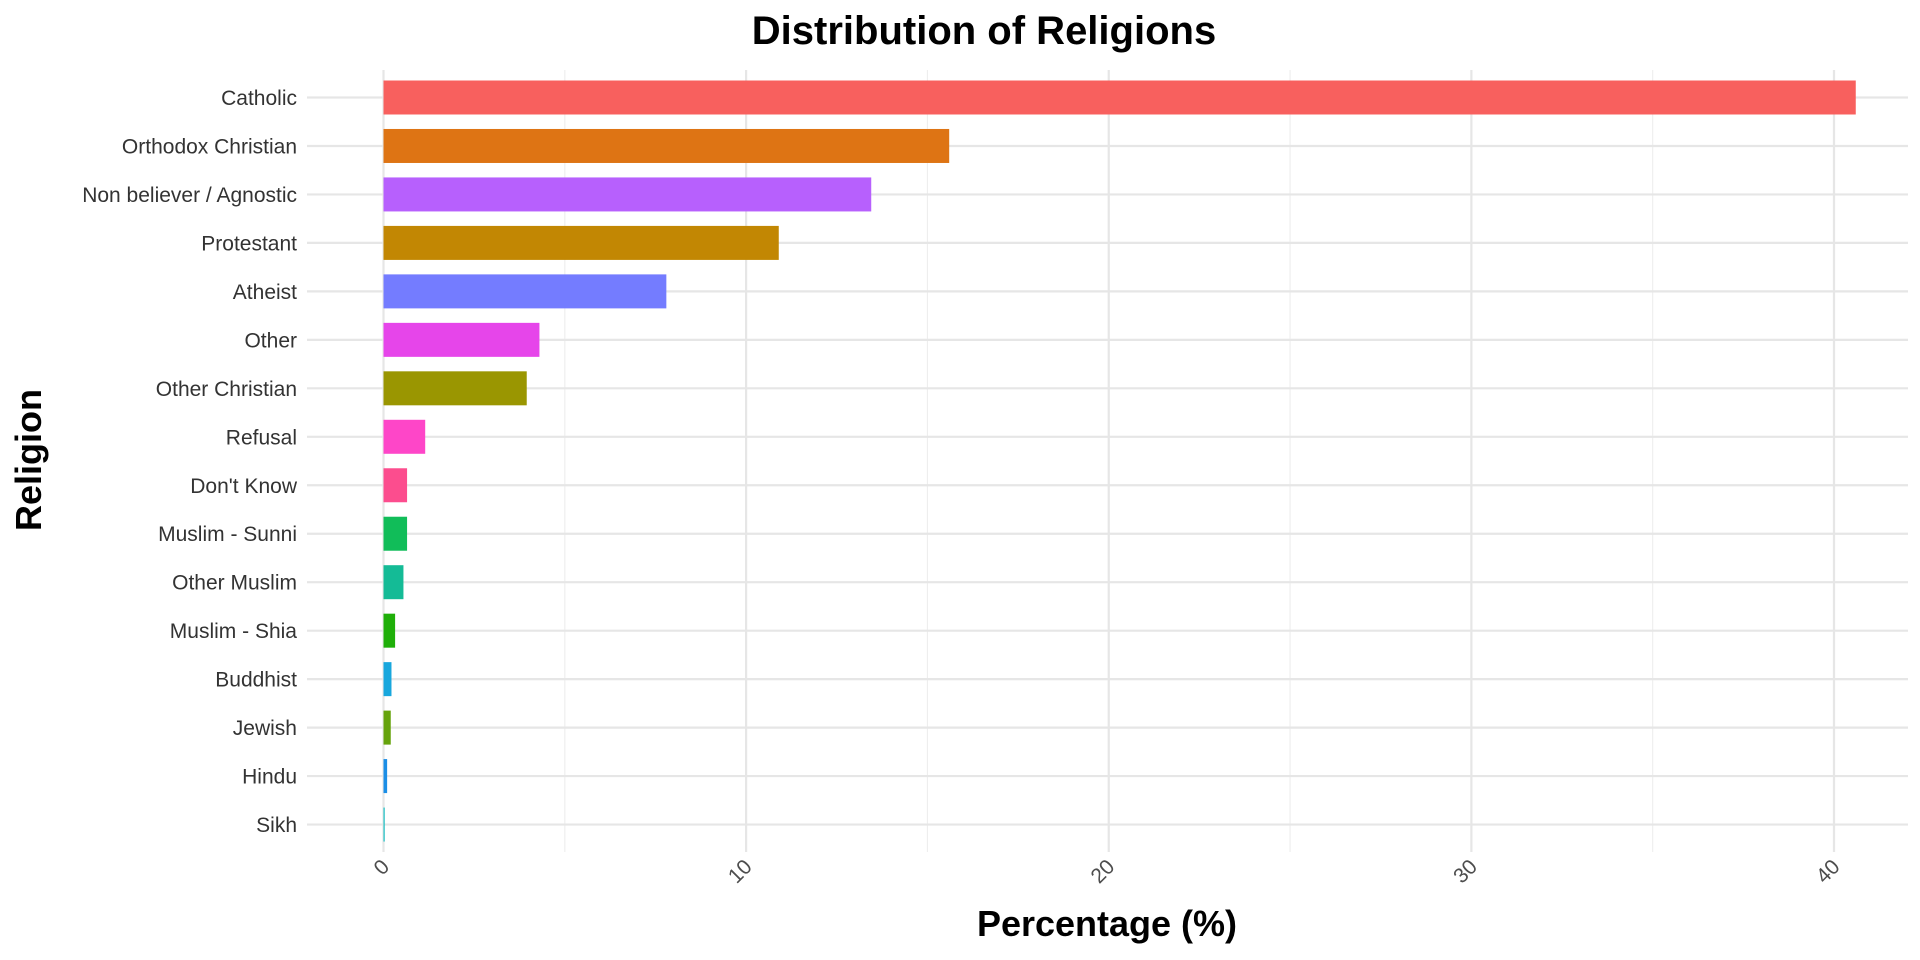 Image resolution: width=1920 pixels, height=960 pixels. Describe the element at coordinates (265, 292) in the screenshot. I see `category-label: Atheist` at that location.